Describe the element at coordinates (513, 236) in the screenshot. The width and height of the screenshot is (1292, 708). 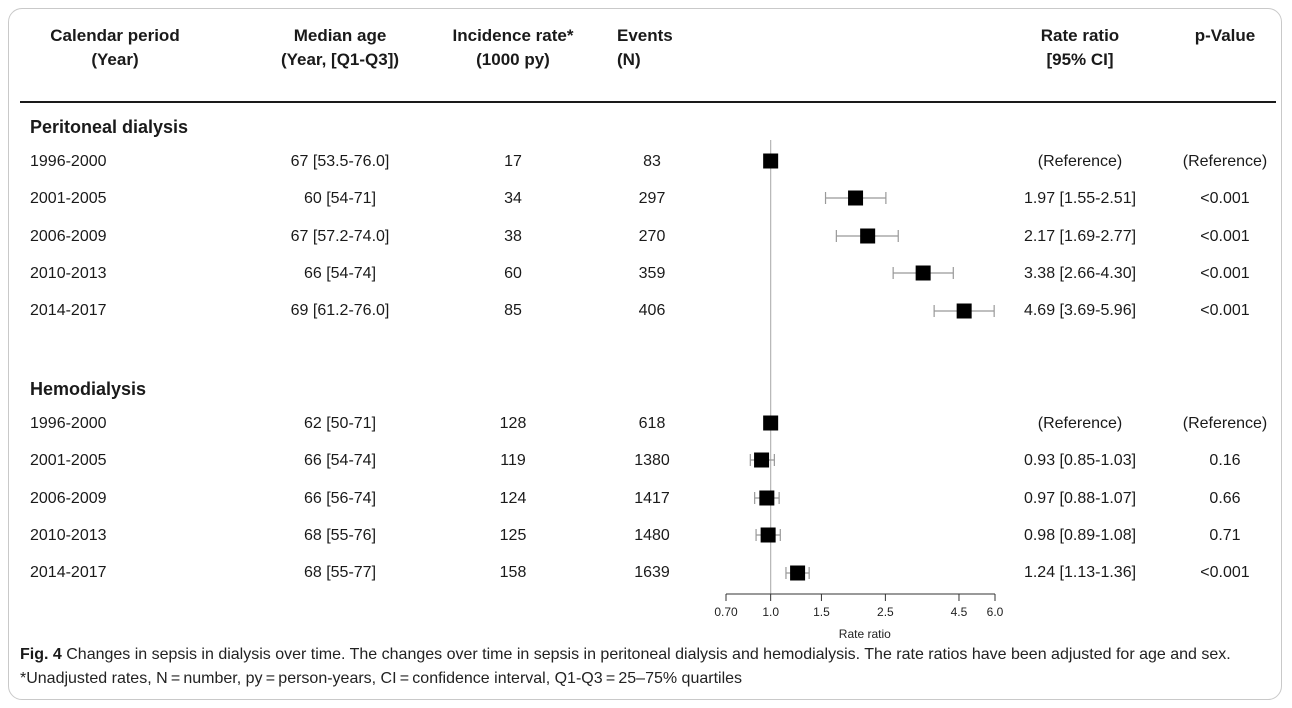
I see `cell-incidence: 38` at that location.